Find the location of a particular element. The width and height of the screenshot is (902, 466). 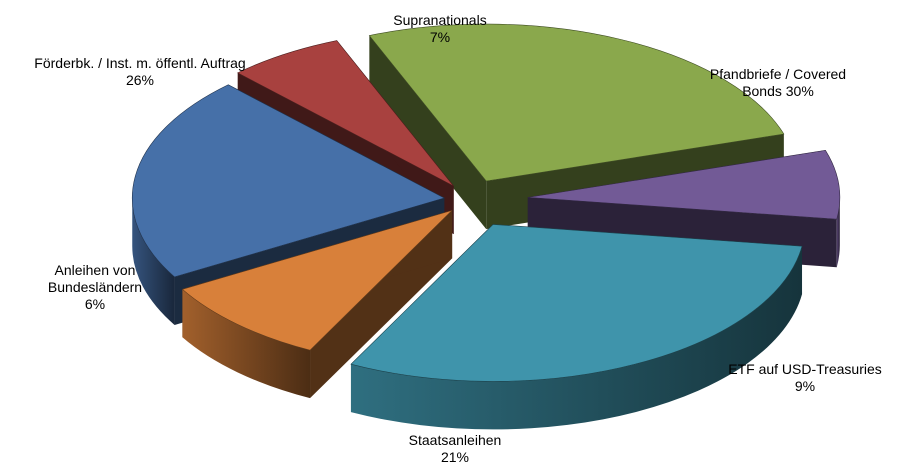

pie-slice-wall is located at coordinates (428, 132).